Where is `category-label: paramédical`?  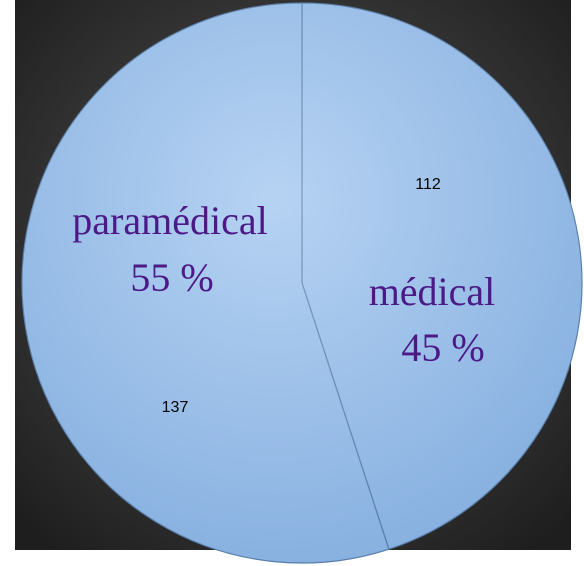
category-label: paramédical is located at coordinates (169, 220).